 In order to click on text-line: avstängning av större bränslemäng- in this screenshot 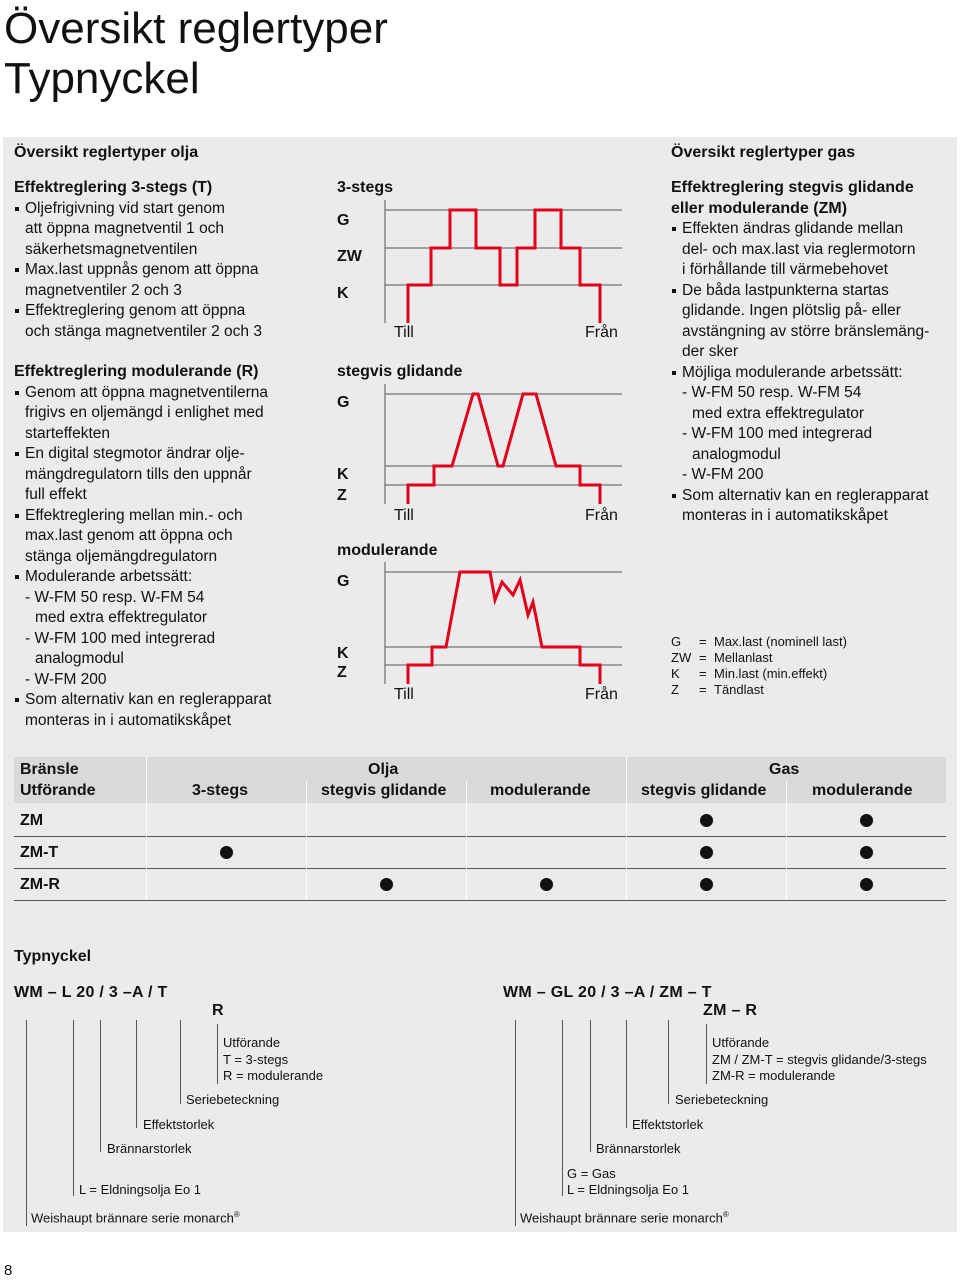, I will do `click(806, 331)`.